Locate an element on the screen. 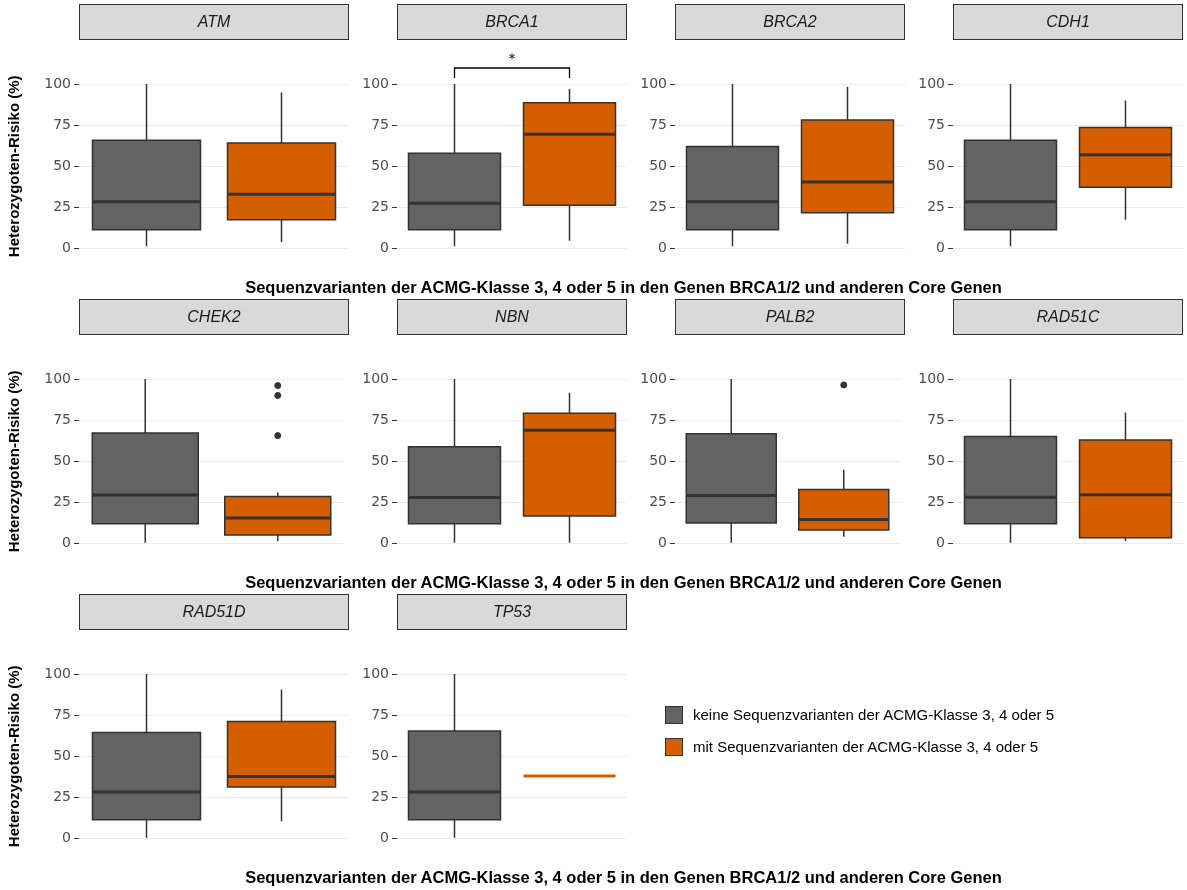 The height and width of the screenshot is (890, 1187). chart-title: BRCA1 is located at coordinates (512, 22).